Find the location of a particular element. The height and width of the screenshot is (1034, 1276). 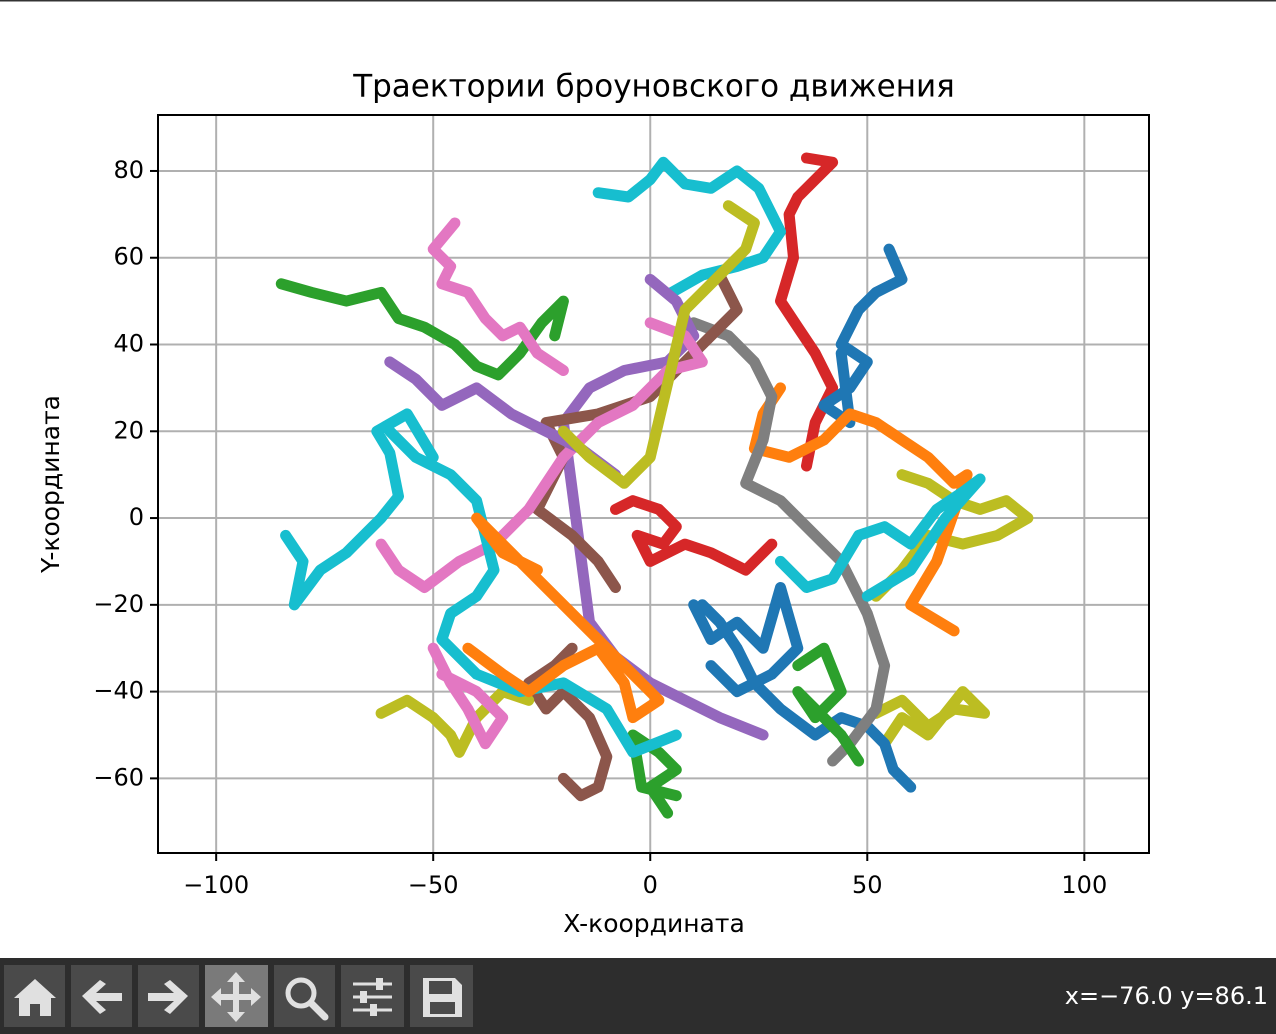

y-tick-label: 20 is located at coordinates (128, 430).